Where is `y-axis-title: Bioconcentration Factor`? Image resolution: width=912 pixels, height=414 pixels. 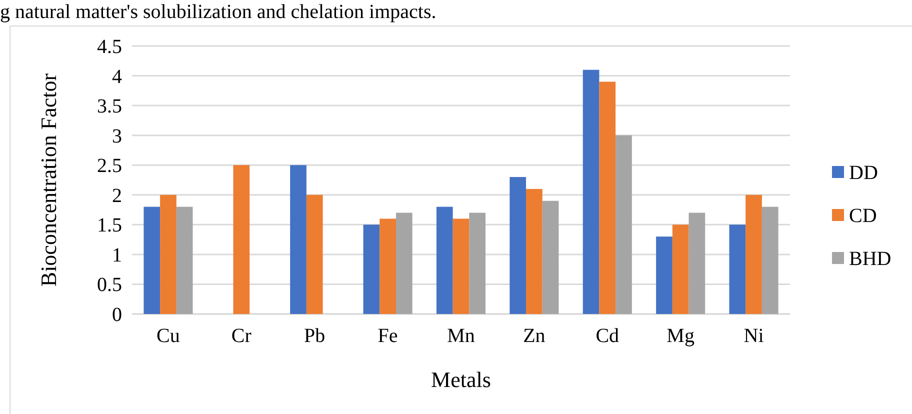 y-axis-title: Bioconcentration Factor is located at coordinates (48, 179).